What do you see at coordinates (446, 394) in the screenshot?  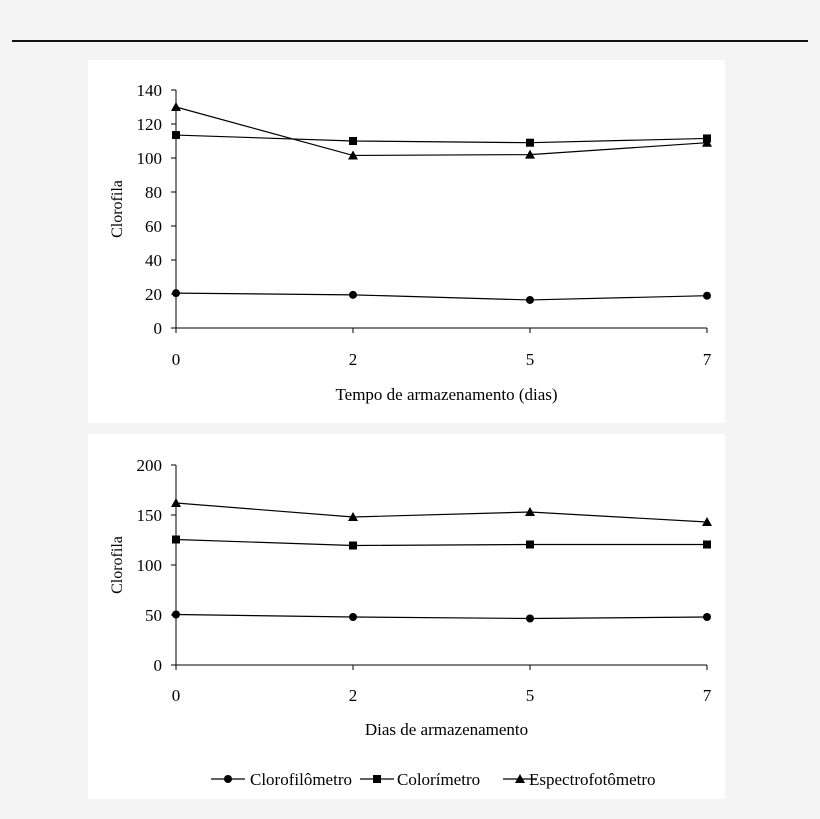 I see `x-axis-title: Tempo de armazenamento (dias)` at bounding box center [446, 394].